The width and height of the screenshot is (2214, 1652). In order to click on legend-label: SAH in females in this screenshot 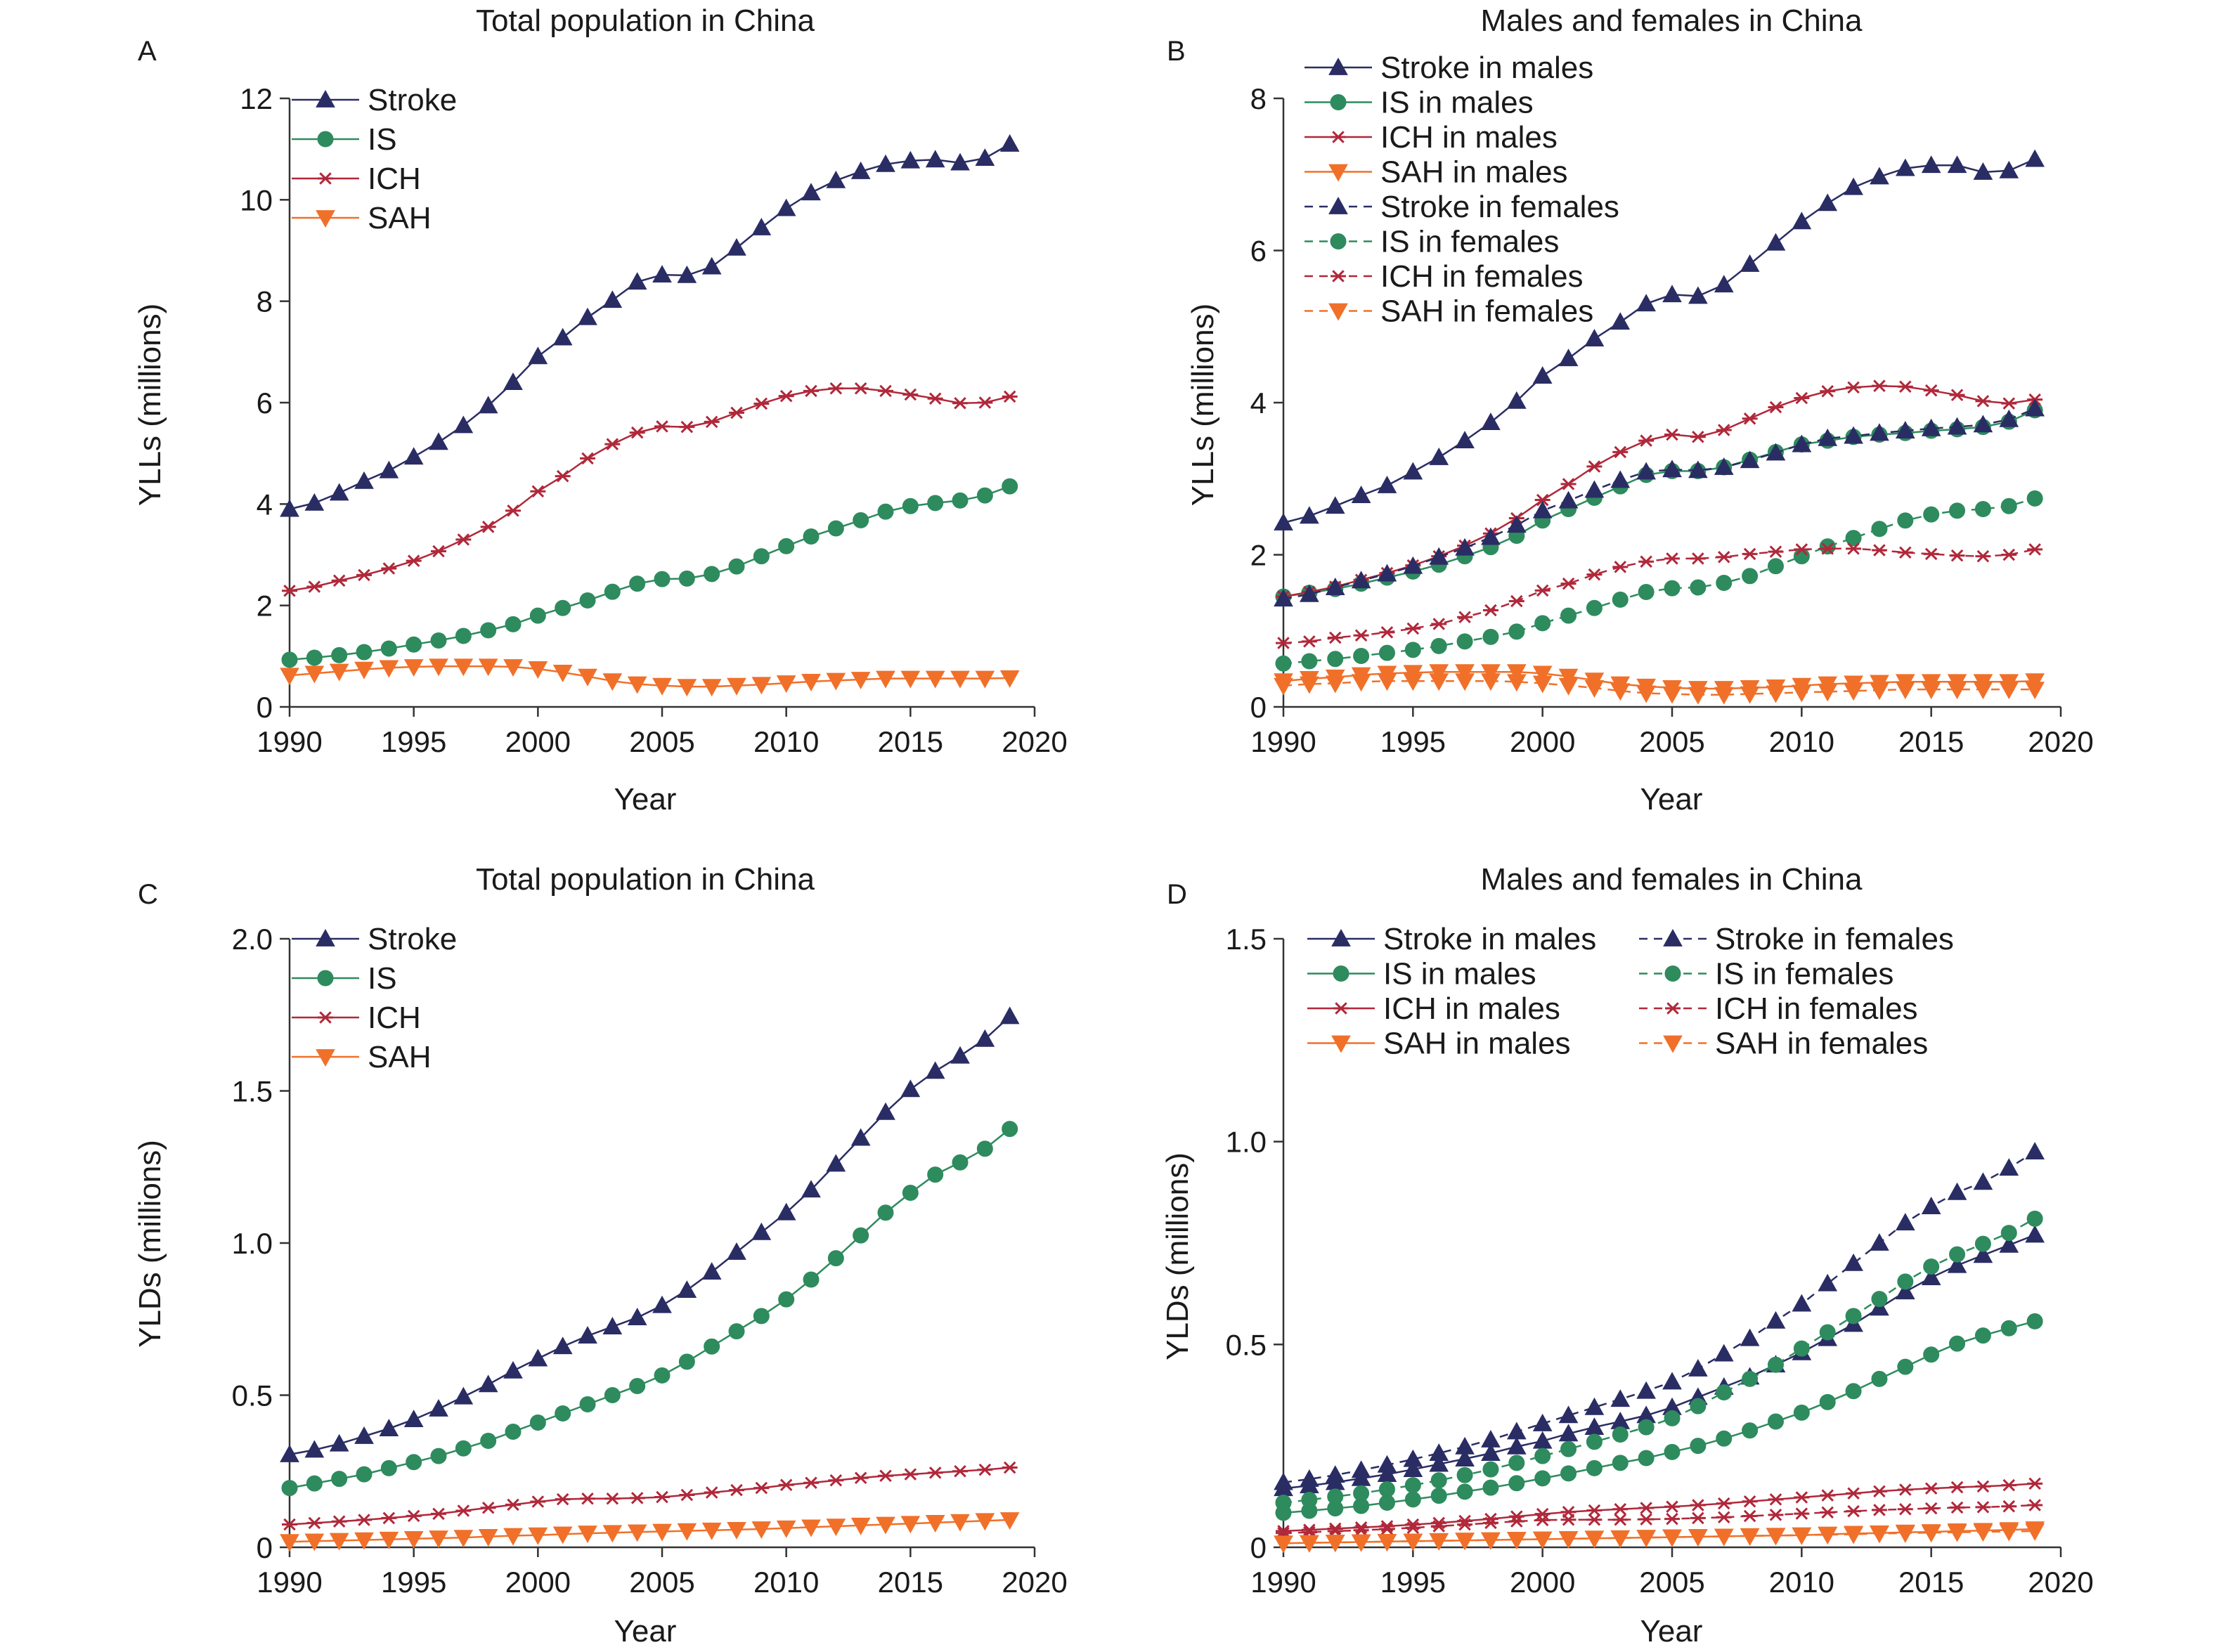, I will do `click(1486, 311)`.